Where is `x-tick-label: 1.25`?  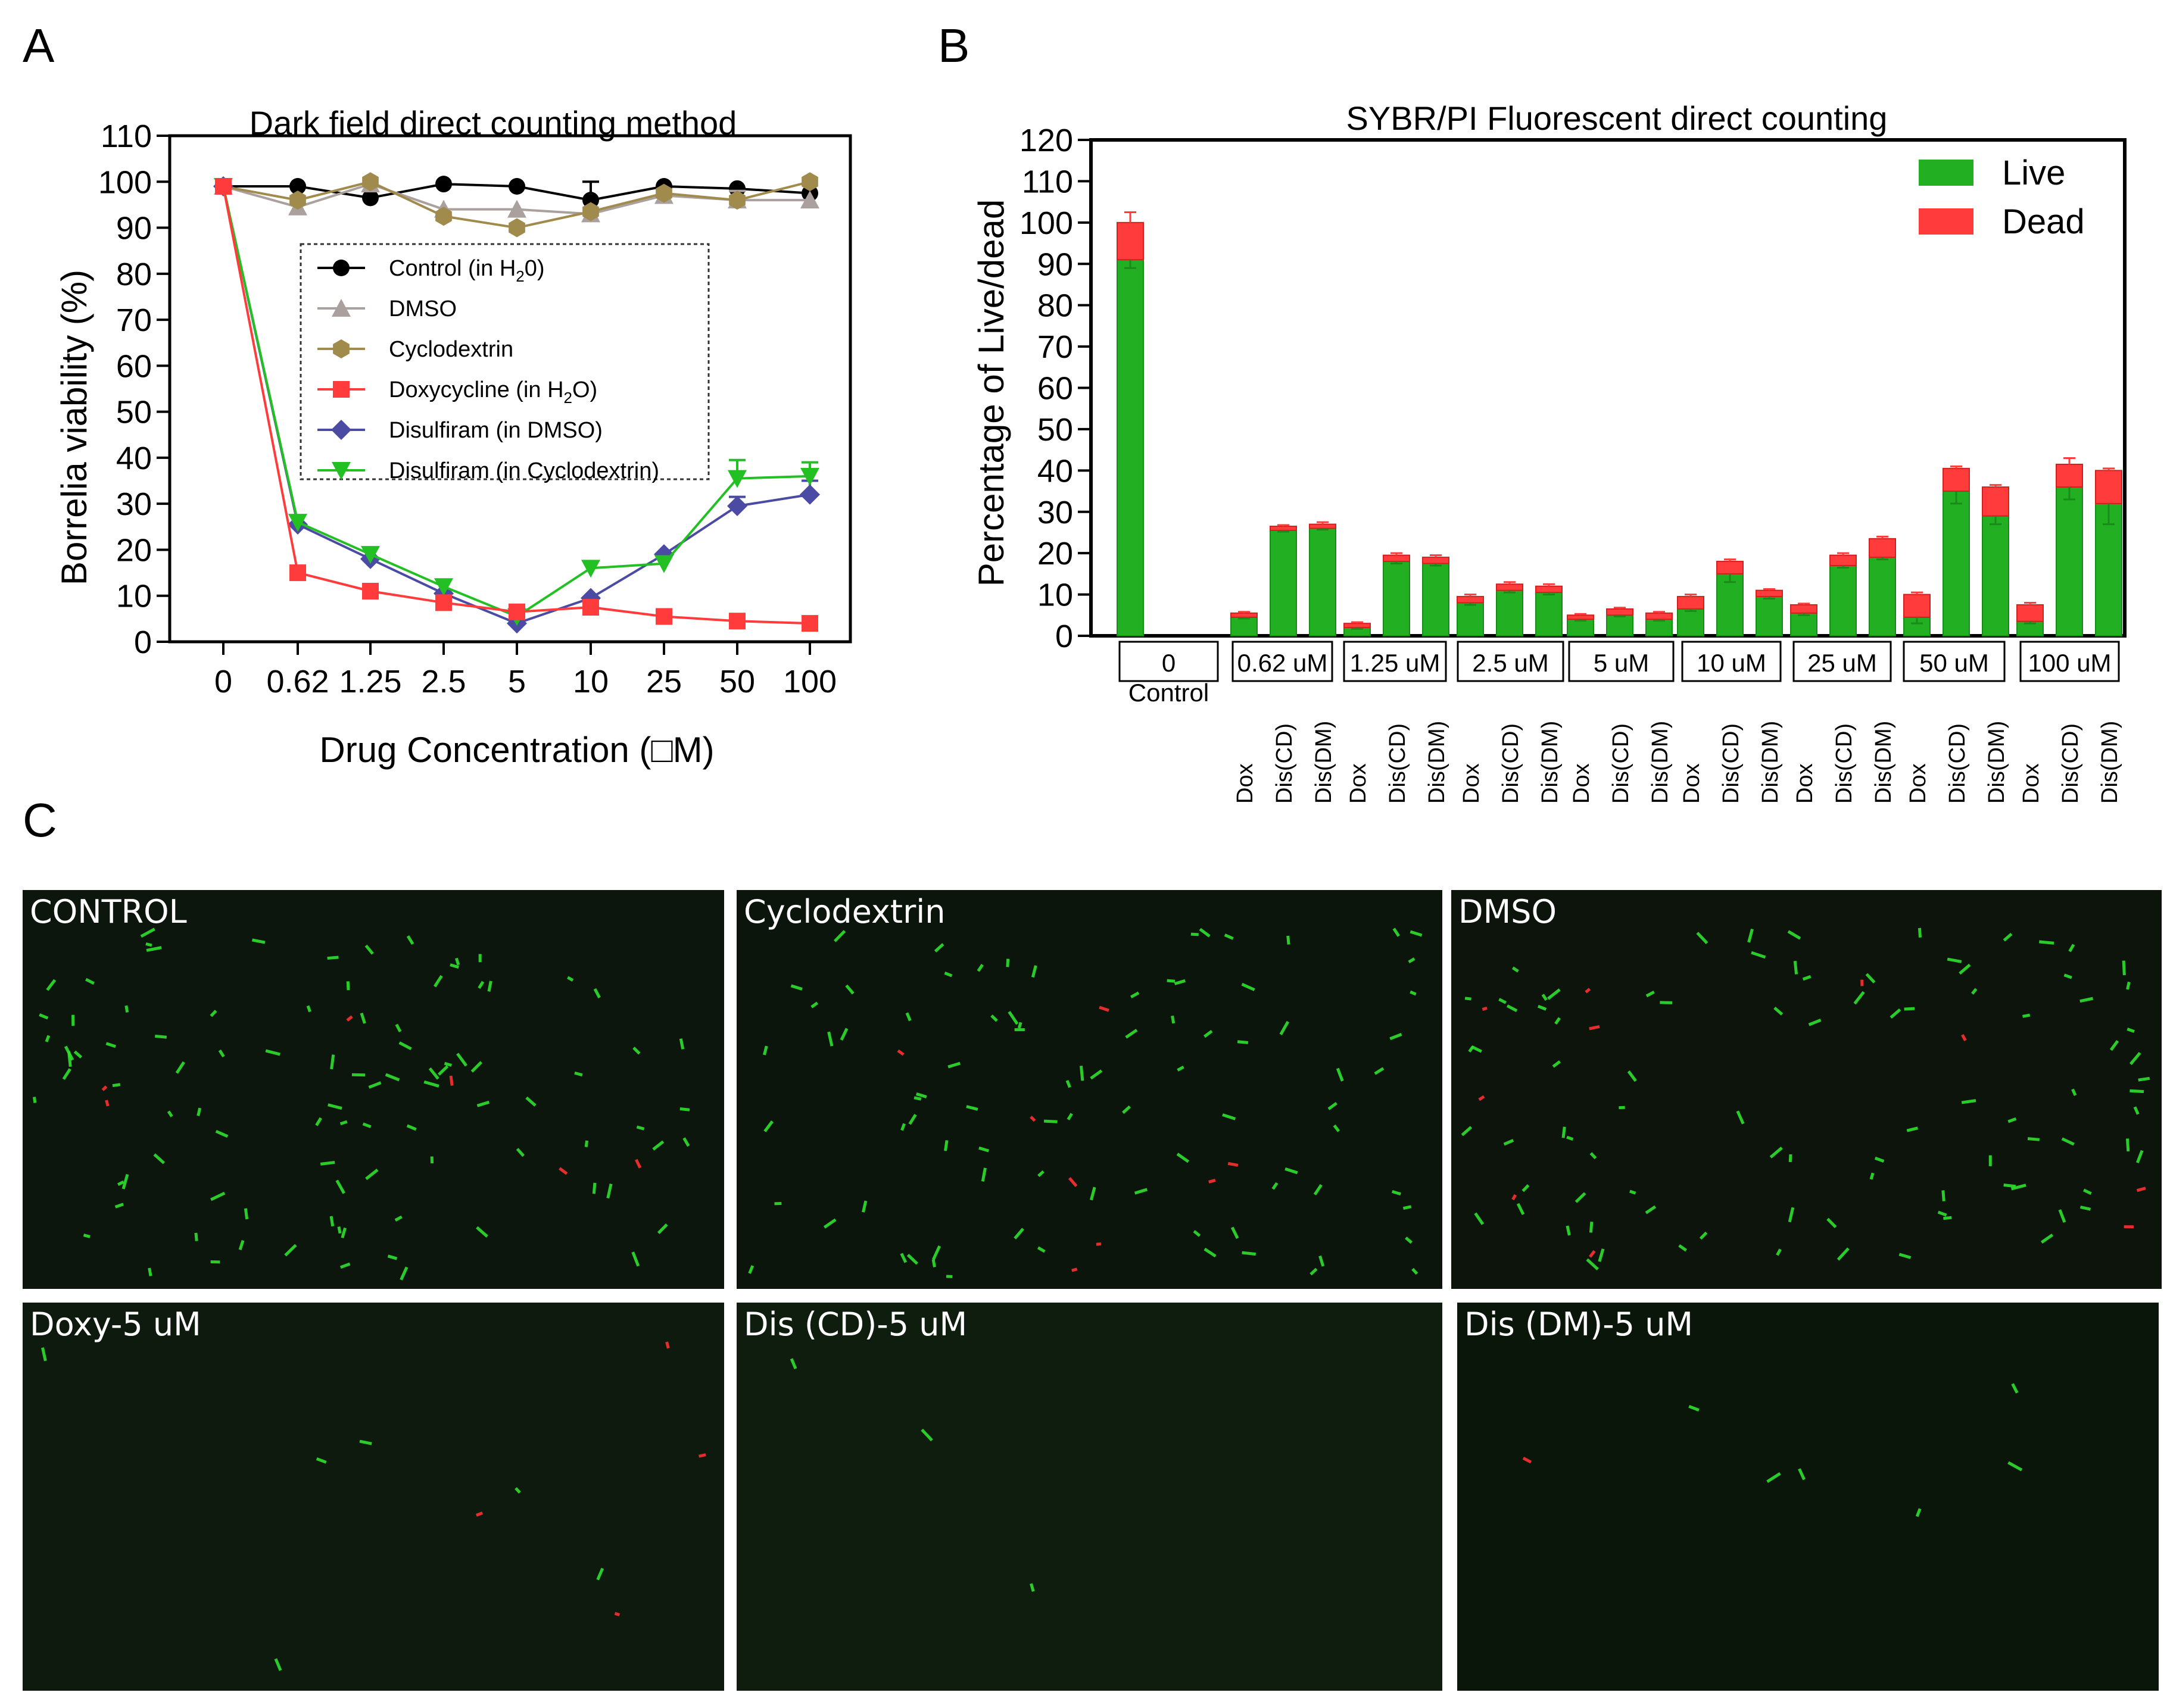 x-tick-label: 1.25 is located at coordinates (370, 682).